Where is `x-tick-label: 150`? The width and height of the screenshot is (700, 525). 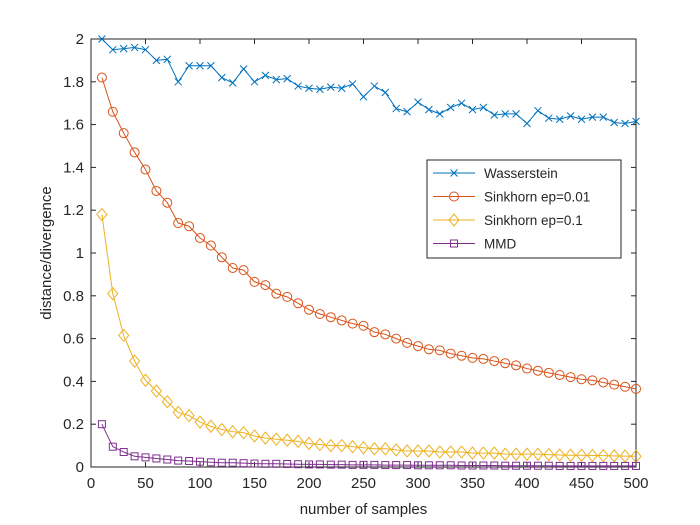 x-tick-label: 150 is located at coordinates (254, 483).